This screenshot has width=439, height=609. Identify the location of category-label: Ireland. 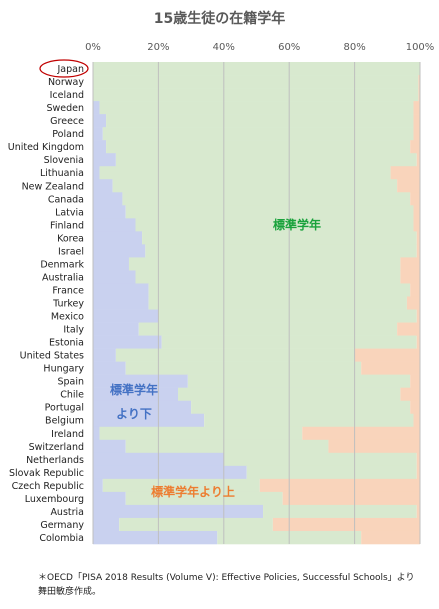
(67, 434).